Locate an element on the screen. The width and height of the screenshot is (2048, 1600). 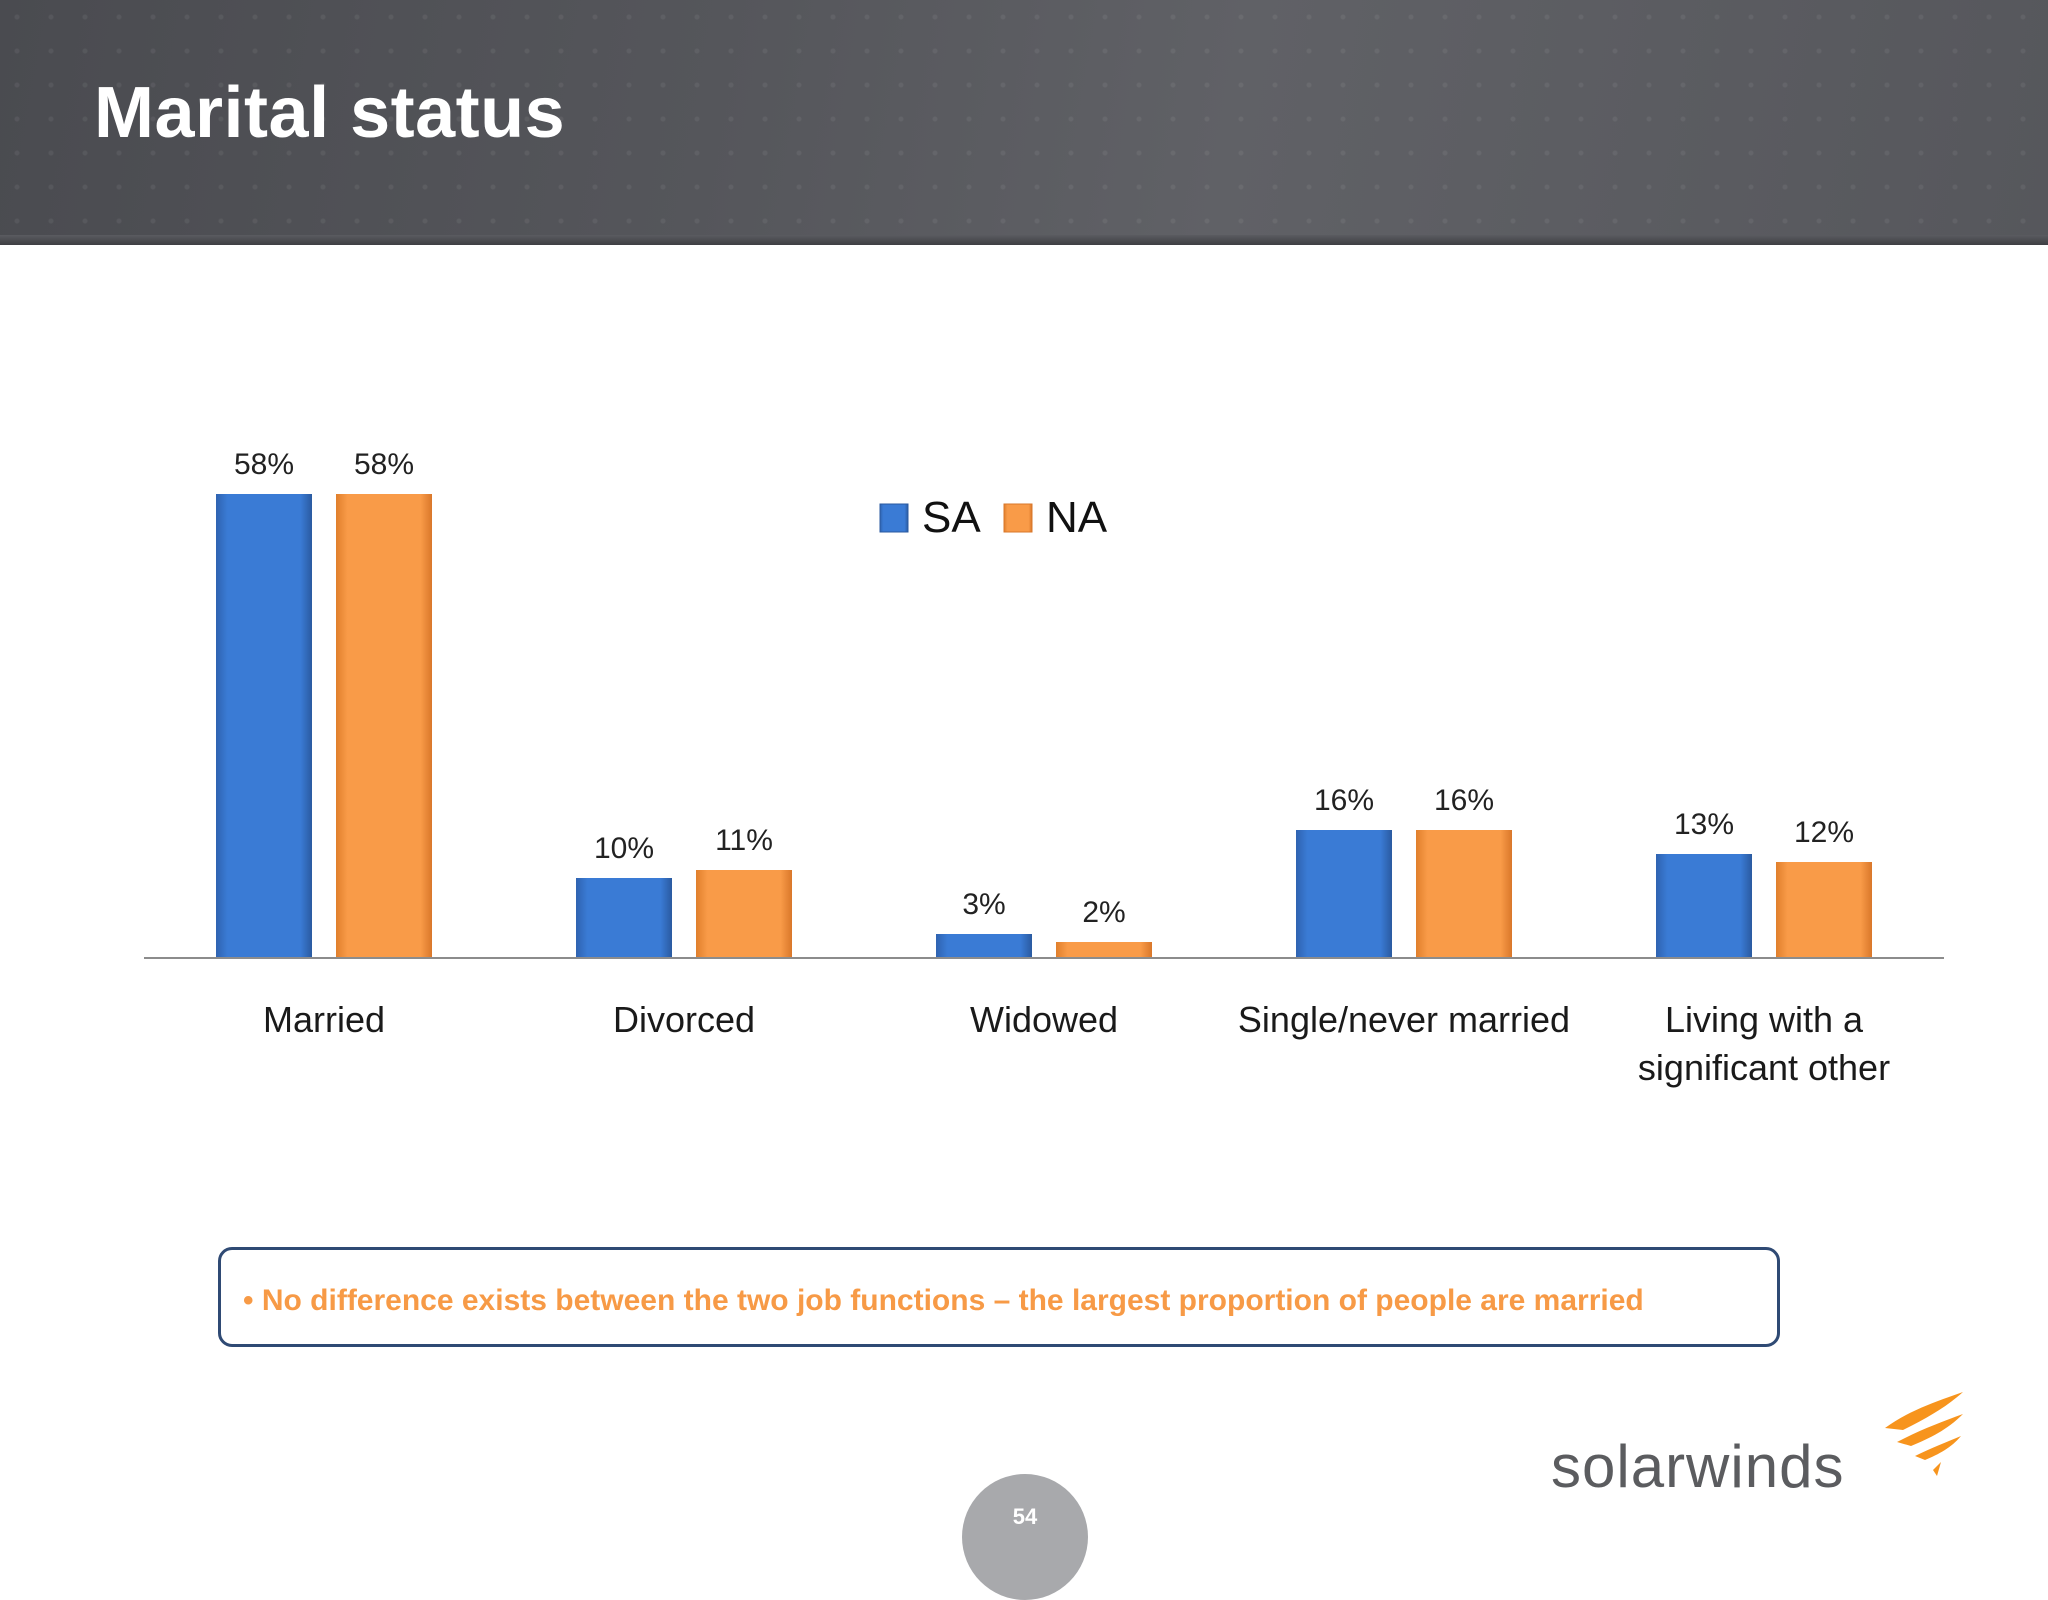
data-label-na-4: 12% is located at coordinates (1824, 832).